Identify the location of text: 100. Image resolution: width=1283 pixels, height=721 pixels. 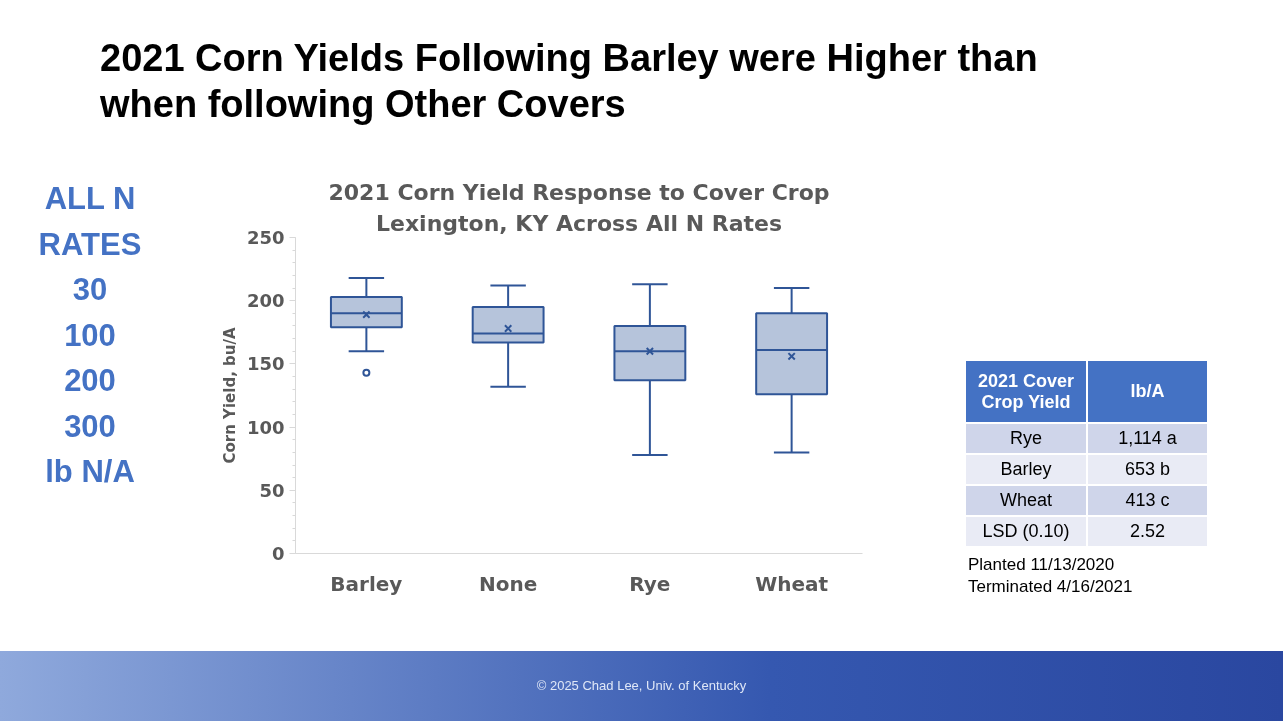
(90, 335).